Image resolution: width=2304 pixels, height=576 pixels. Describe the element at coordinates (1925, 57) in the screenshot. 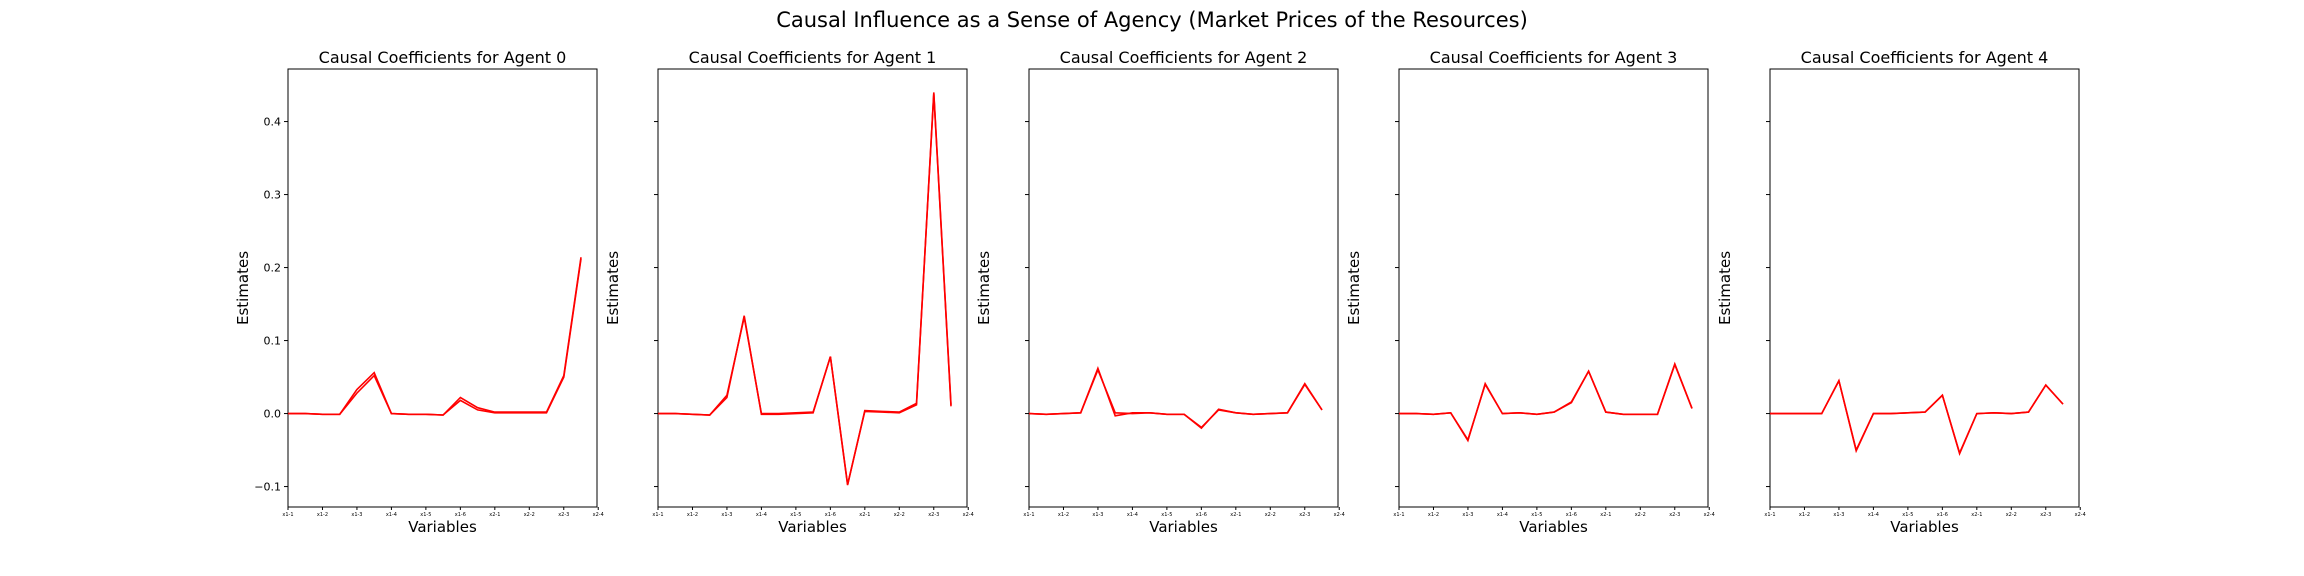

I see `chart-title: Causal Coefficients for Agent 4` at that location.